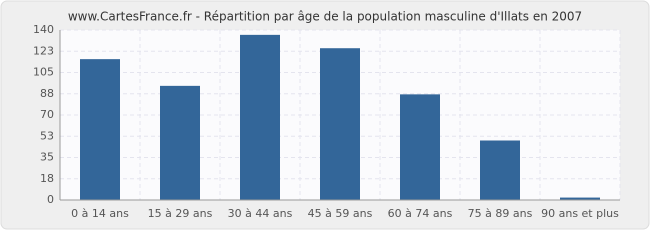 The image size is (650, 240). Describe the element at coordinates (260, 213) in the screenshot. I see `x-tick-label: 30 à 44 ans` at that location.